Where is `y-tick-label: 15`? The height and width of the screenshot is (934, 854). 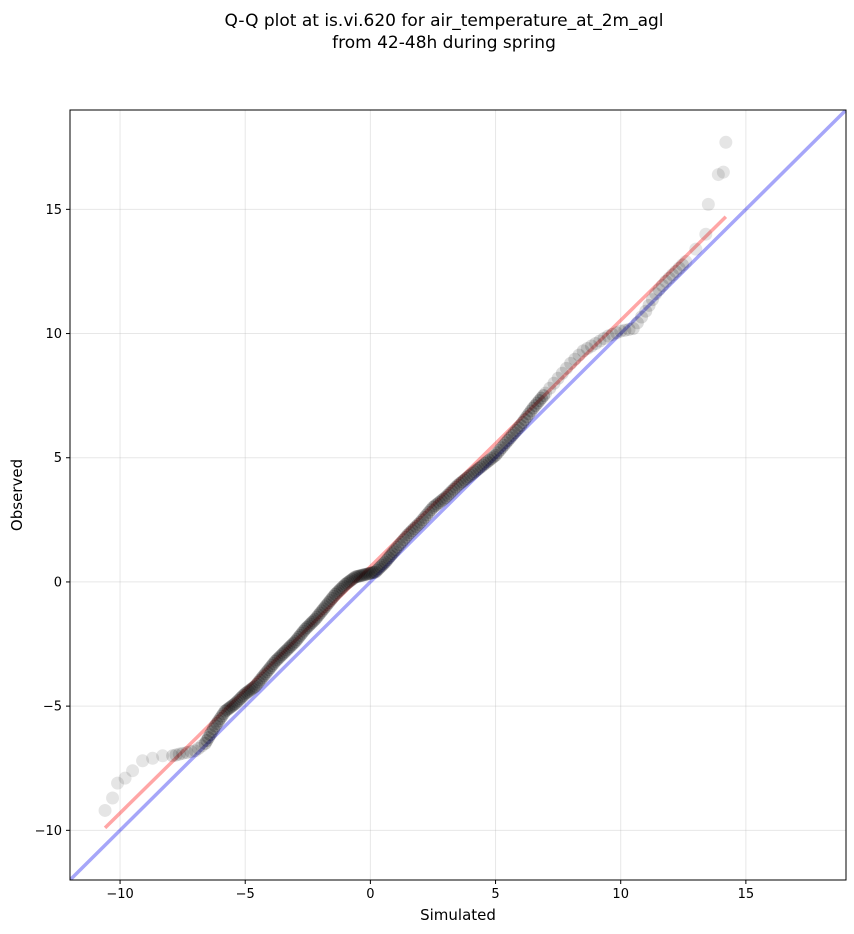 y-tick-label: 15 is located at coordinates (53, 210).